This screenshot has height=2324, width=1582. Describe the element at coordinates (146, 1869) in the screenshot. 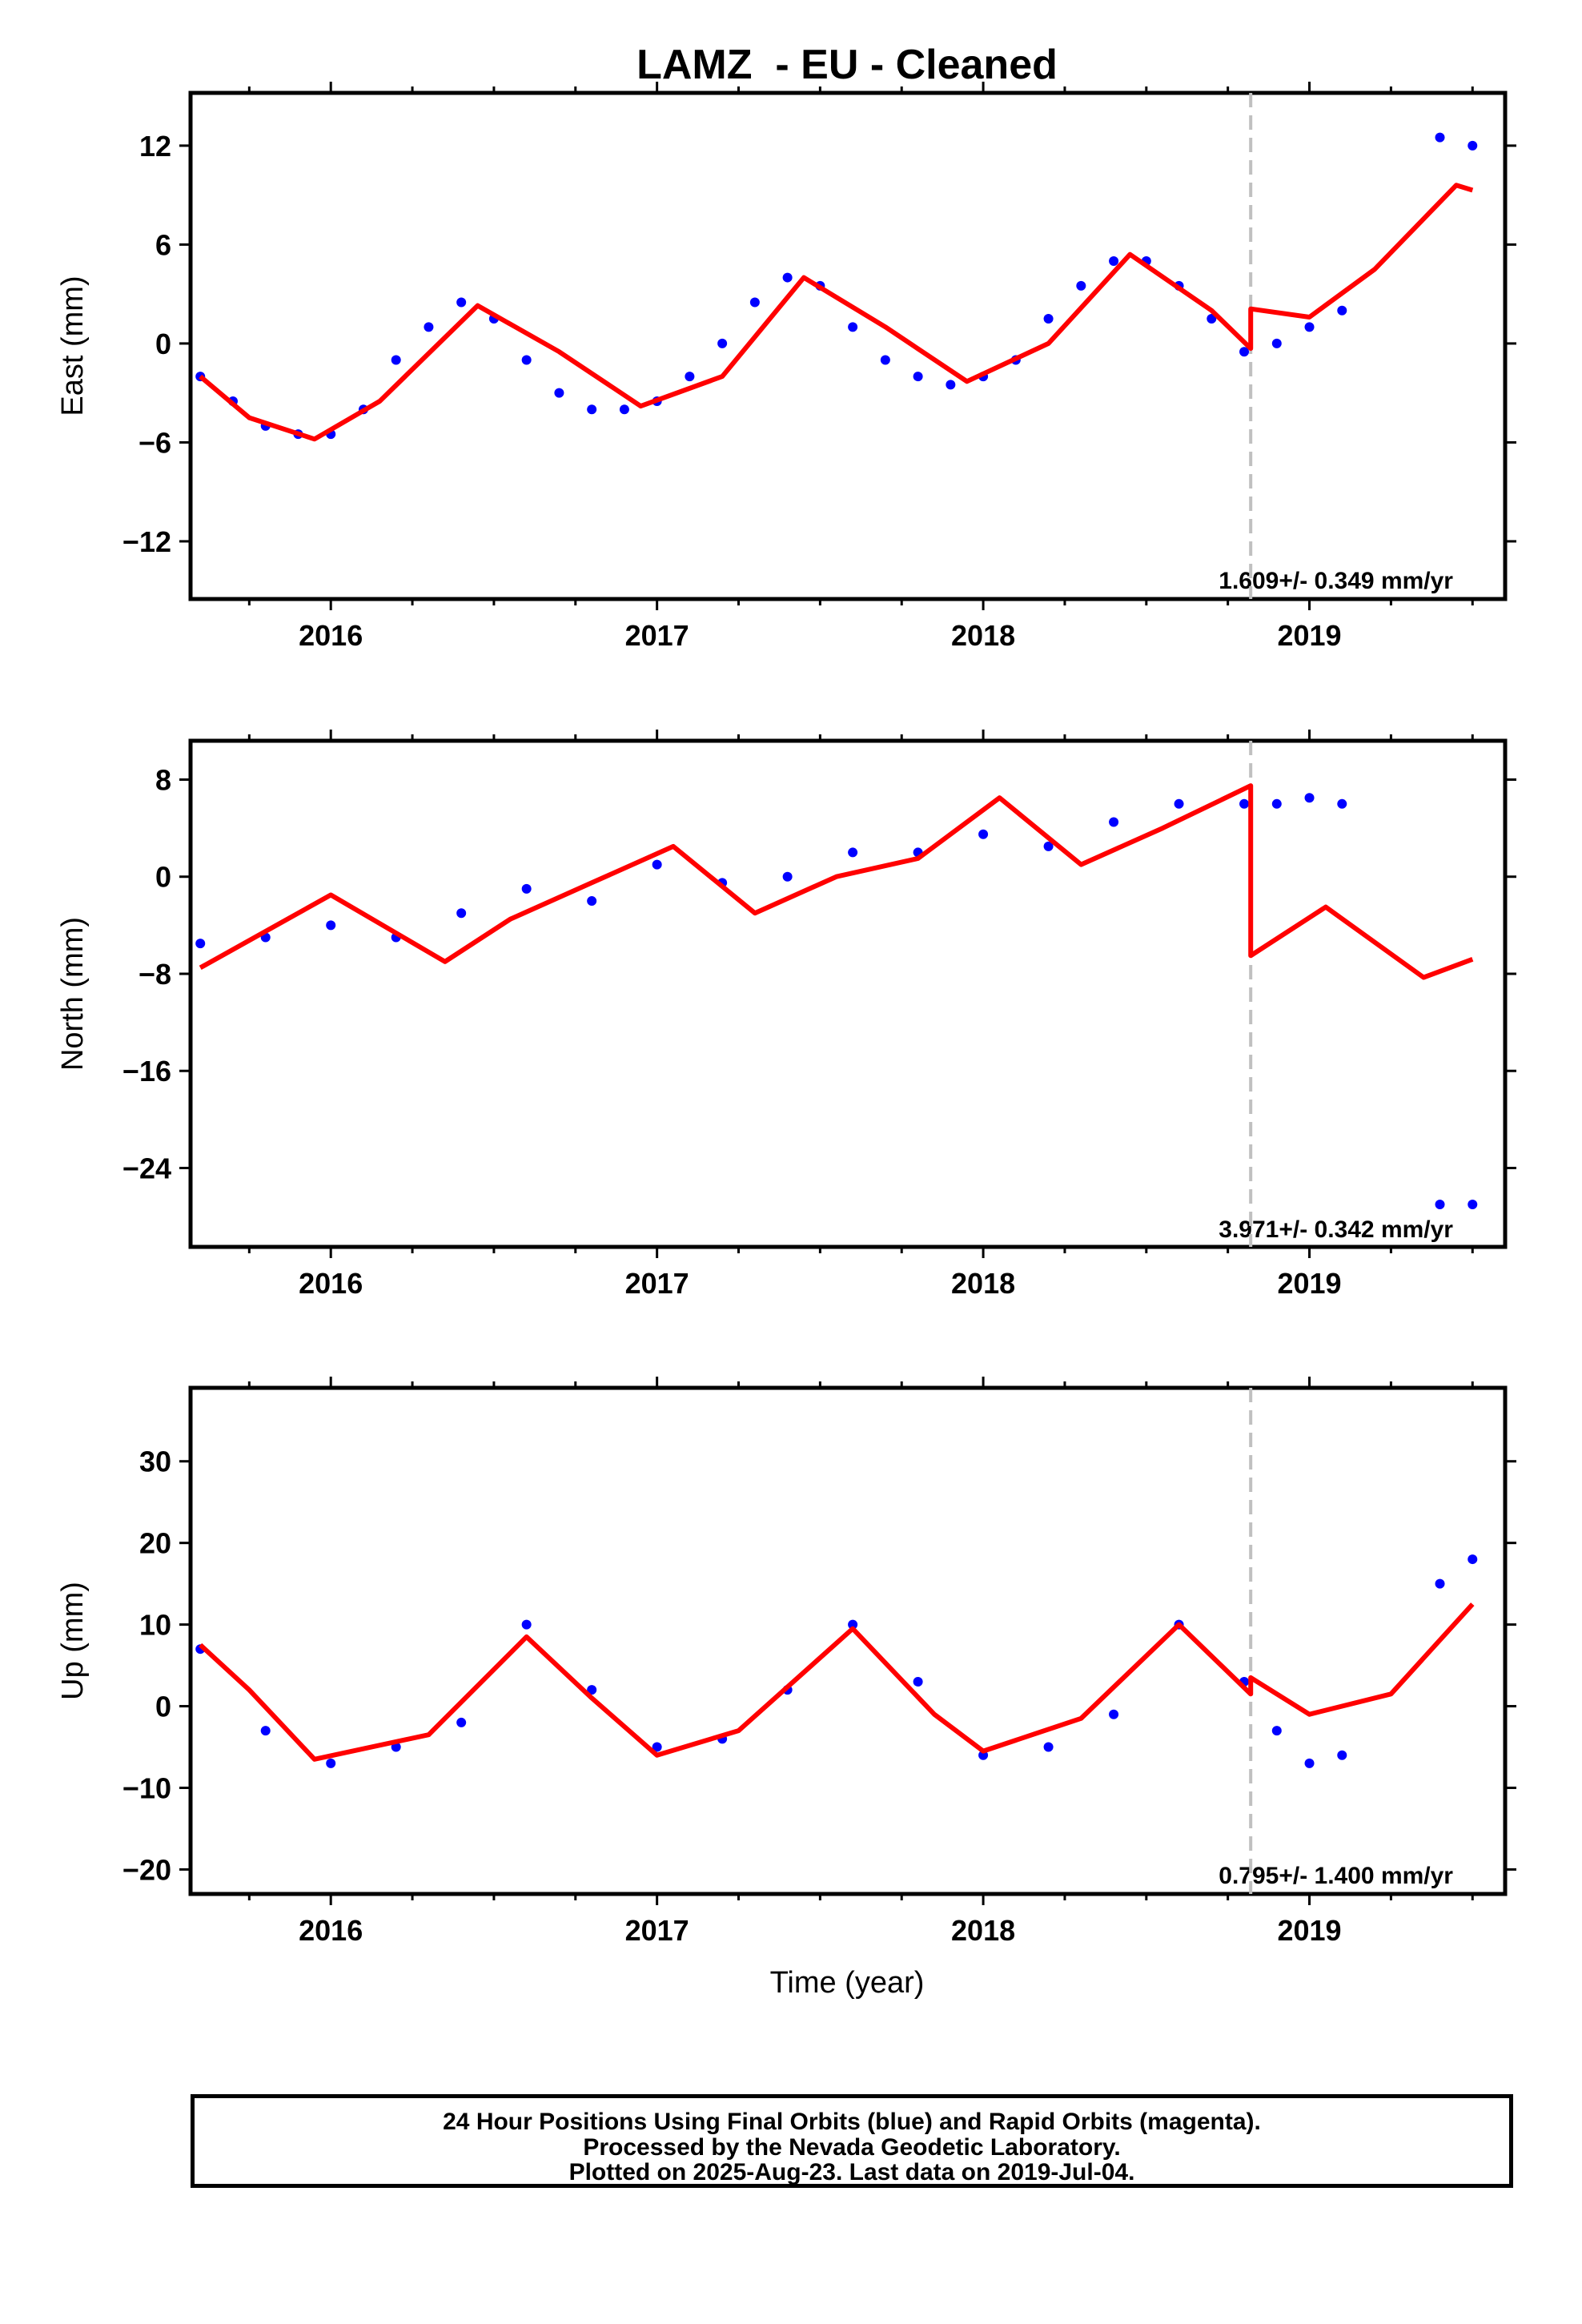

I see `up-y-tick-label: −20` at that location.